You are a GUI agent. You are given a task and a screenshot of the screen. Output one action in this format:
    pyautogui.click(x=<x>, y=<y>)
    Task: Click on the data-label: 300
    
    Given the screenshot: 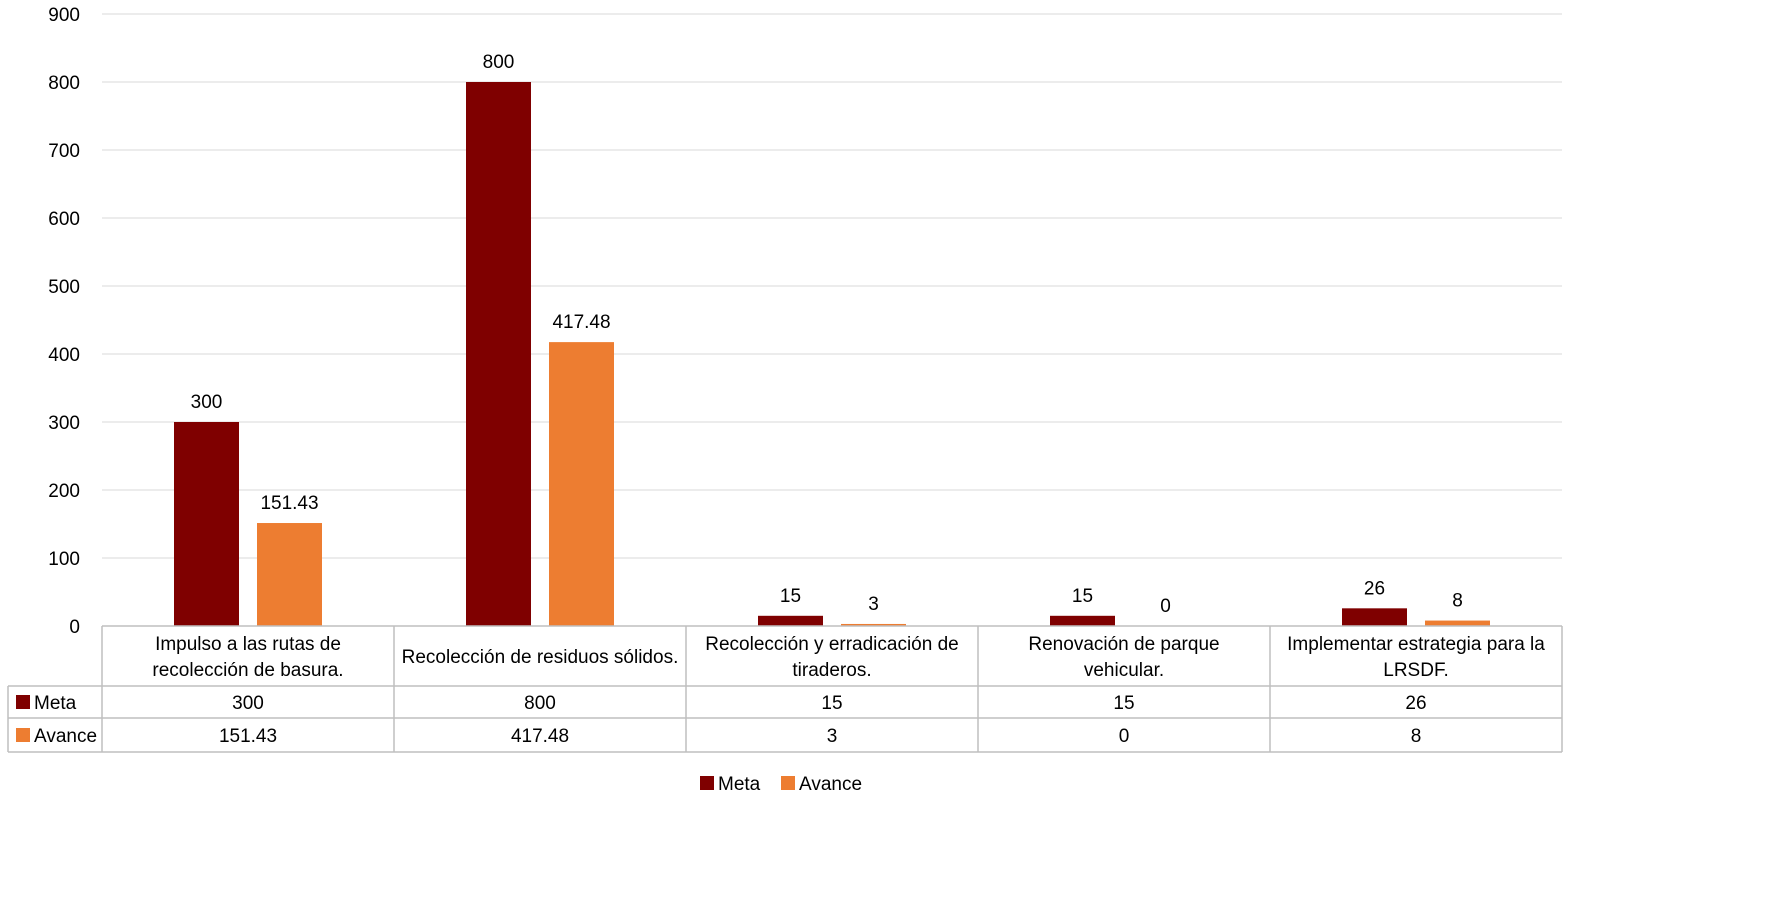 What is the action you would take?
    pyautogui.click(x=207, y=402)
    